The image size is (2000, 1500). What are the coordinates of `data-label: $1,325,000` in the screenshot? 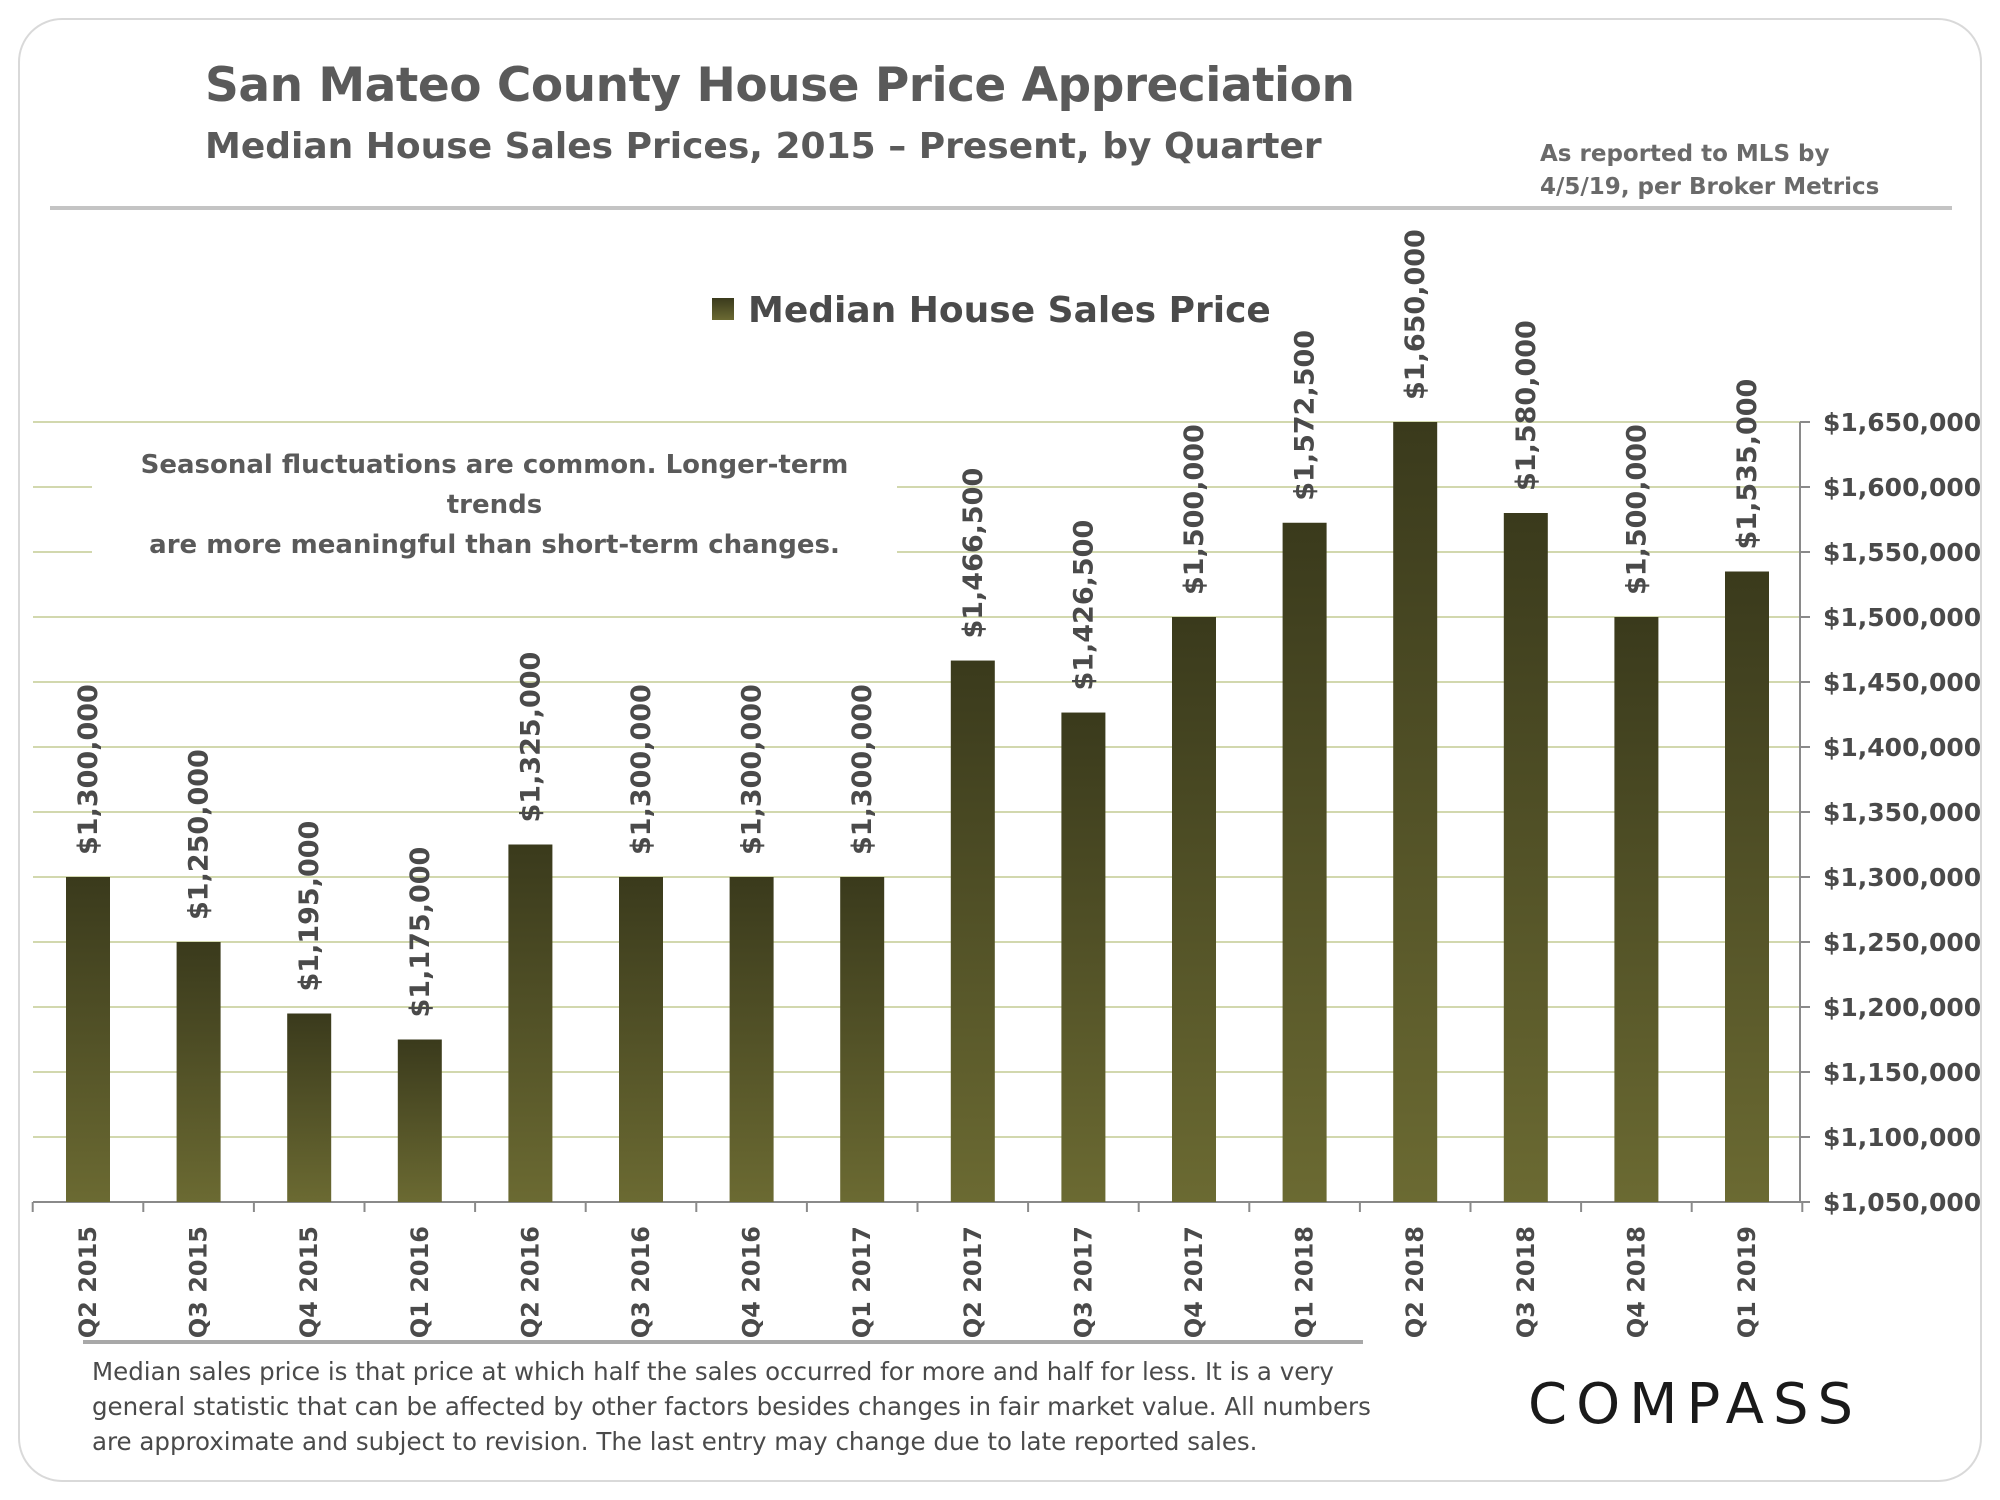 It's located at (530, 737).